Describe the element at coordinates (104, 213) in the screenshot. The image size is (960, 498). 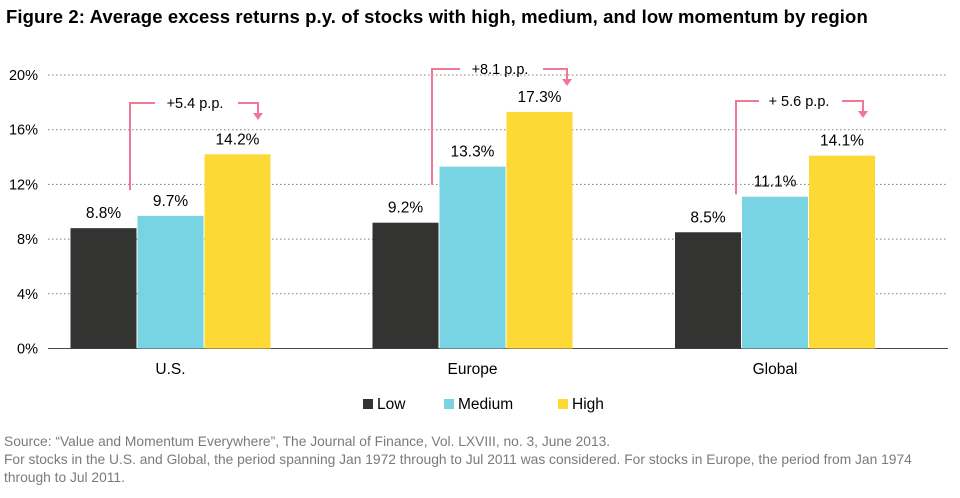
I see `data-label: 8.8%` at that location.